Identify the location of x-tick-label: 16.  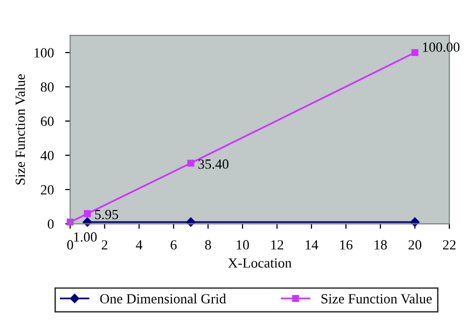
(346, 245).